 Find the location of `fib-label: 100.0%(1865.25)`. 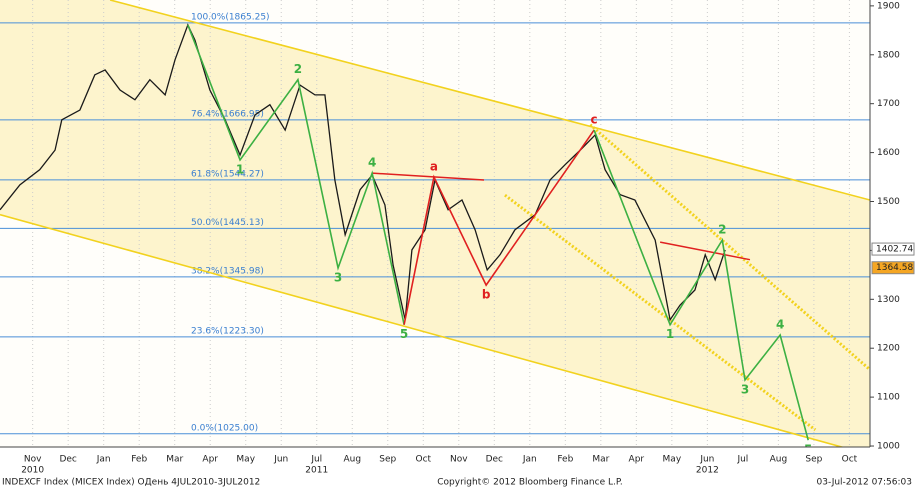

fib-label: 100.0%(1865.25) is located at coordinates (230, 17).